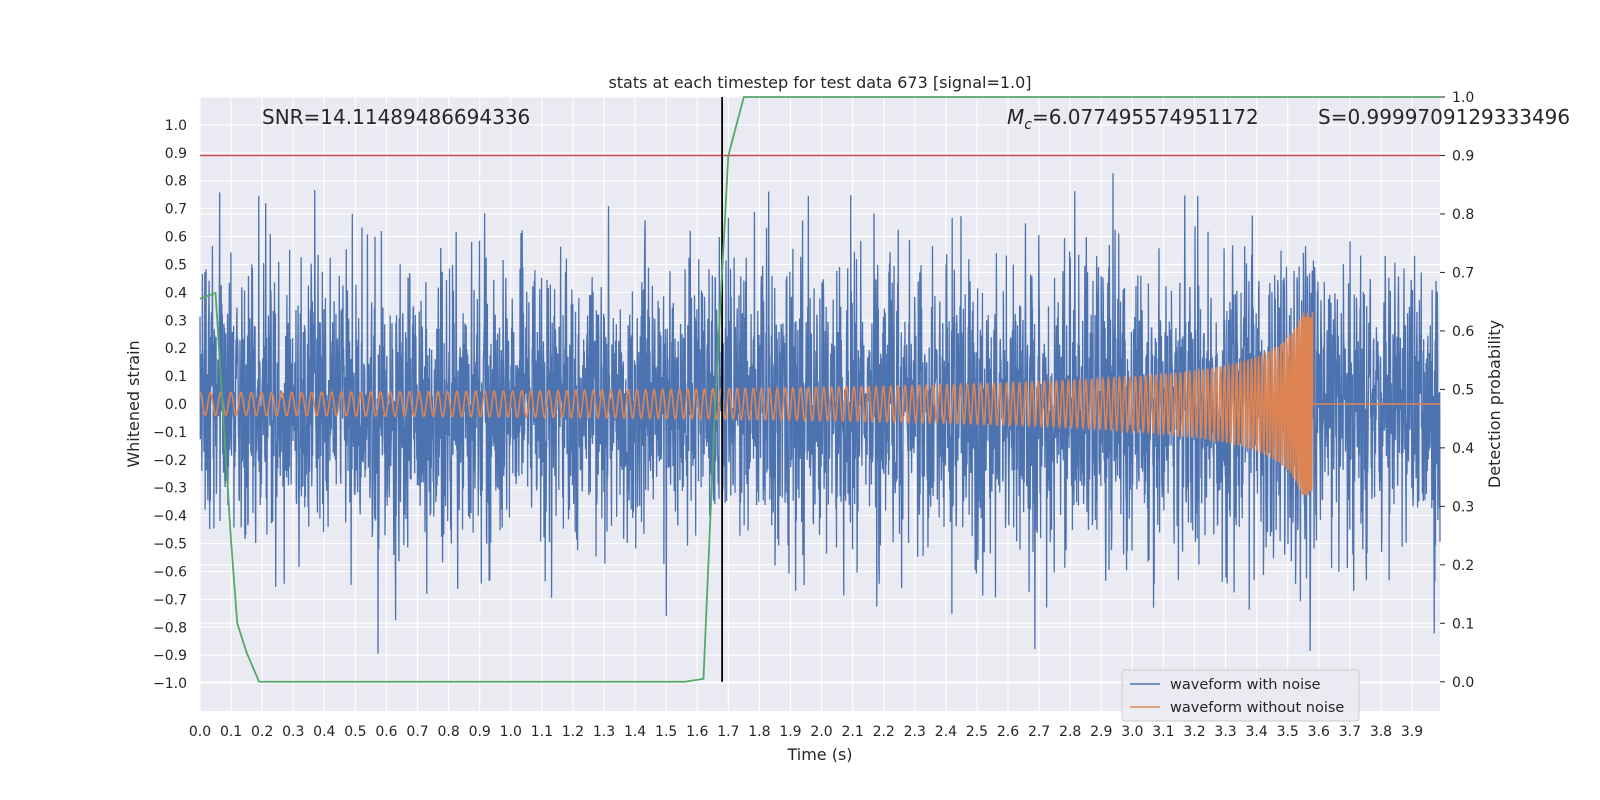  What do you see at coordinates (1463, 624) in the screenshot?
I see `y-right-tick-label: 0.1` at bounding box center [1463, 624].